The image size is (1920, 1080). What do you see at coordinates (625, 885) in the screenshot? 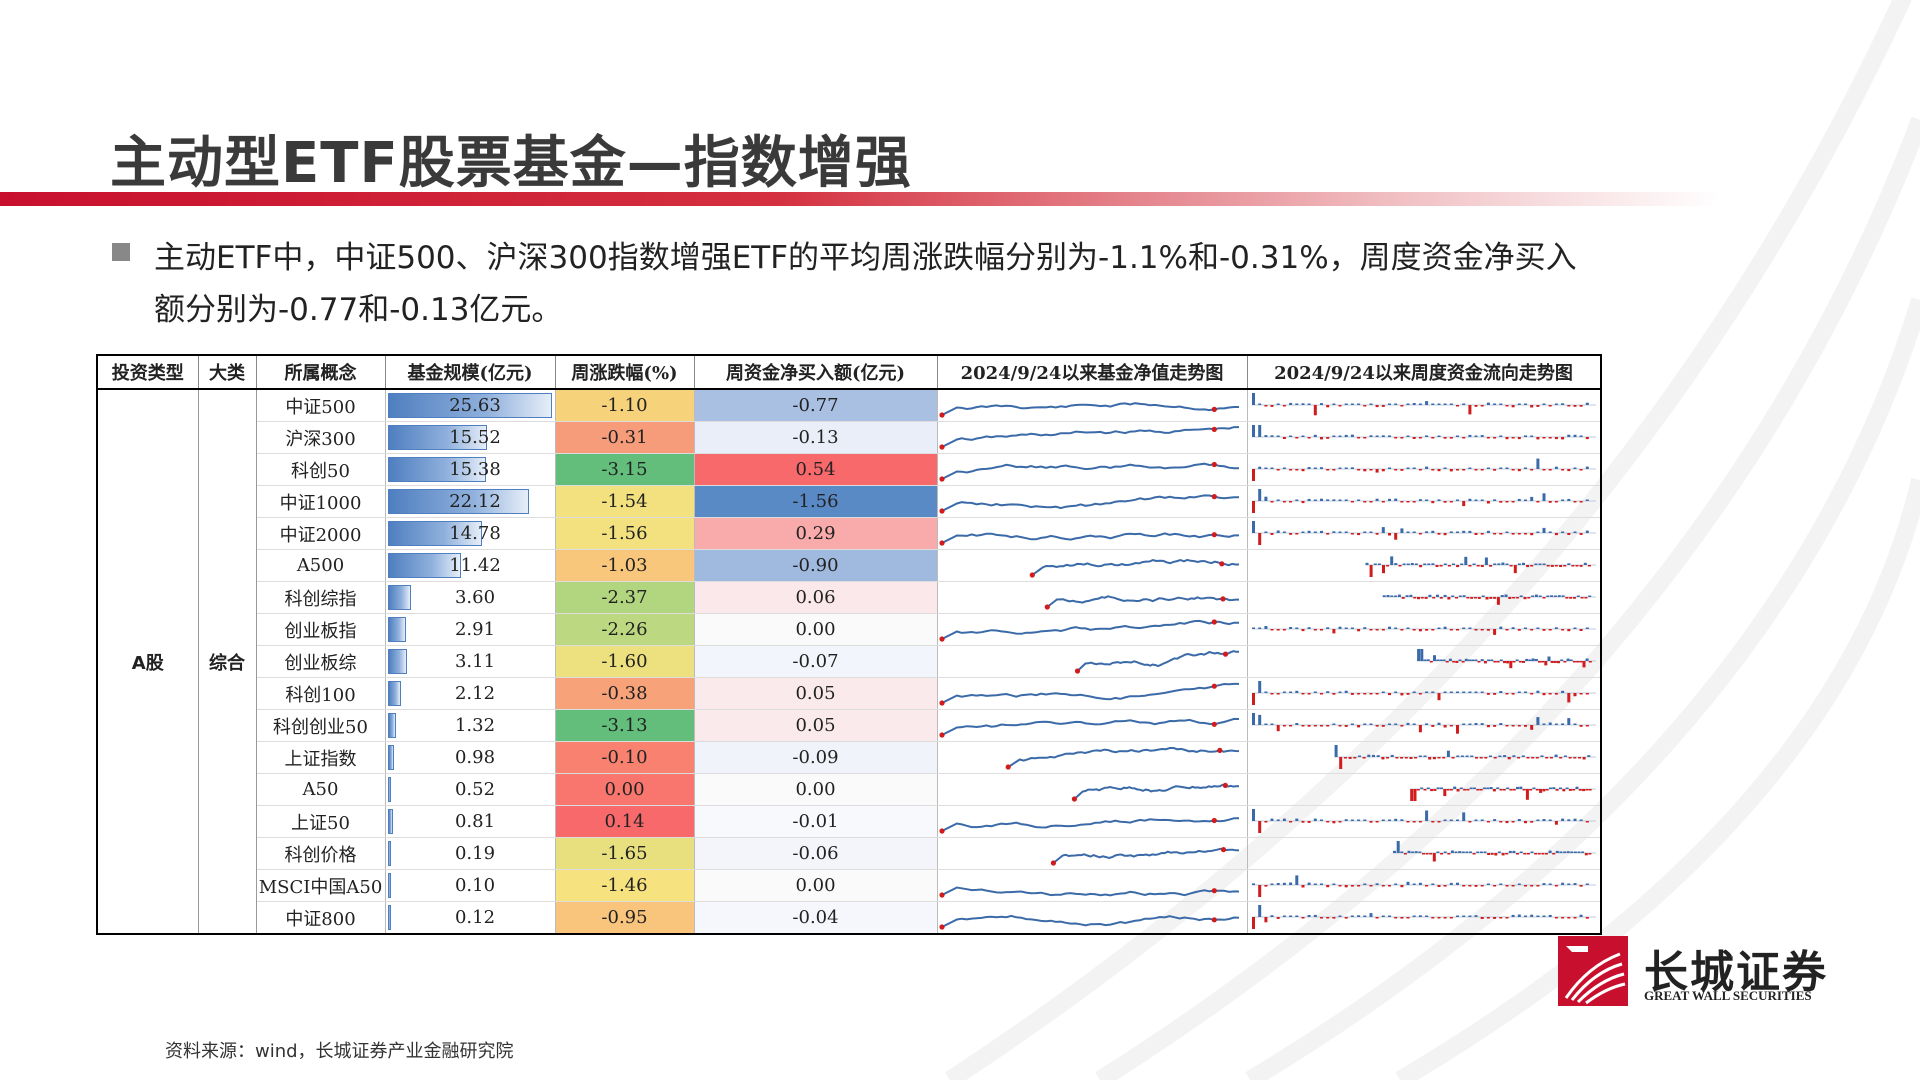
I see `weekly-return-cell: -1.46` at bounding box center [625, 885].